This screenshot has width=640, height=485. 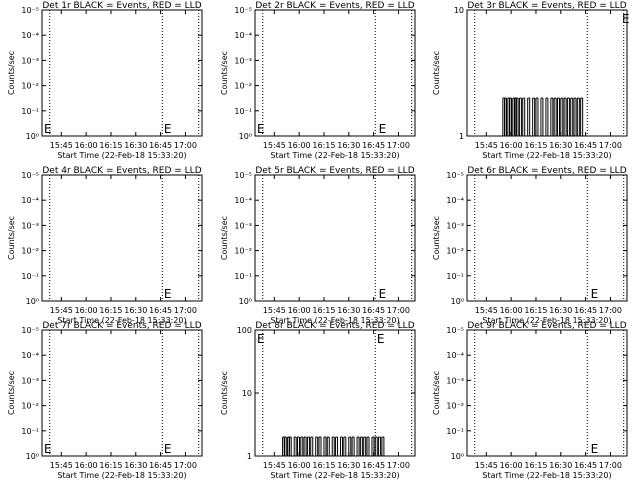 What do you see at coordinates (546, 326) in the screenshot?
I see `panel-title: Det 9r BLACK = Events, RED = LLD` at bounding box center [546, 326].